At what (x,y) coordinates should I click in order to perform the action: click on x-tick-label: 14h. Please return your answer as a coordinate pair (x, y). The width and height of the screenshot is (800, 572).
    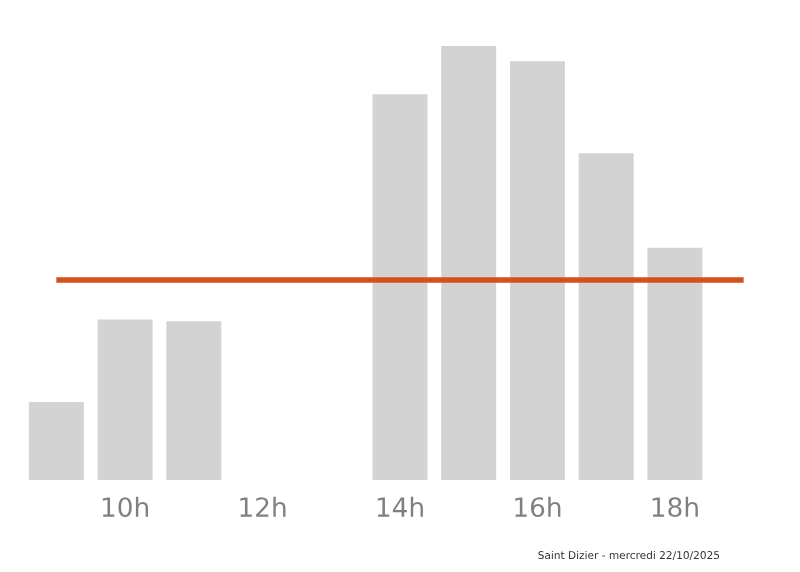
    Looking at the image, I should click on (400, 506).